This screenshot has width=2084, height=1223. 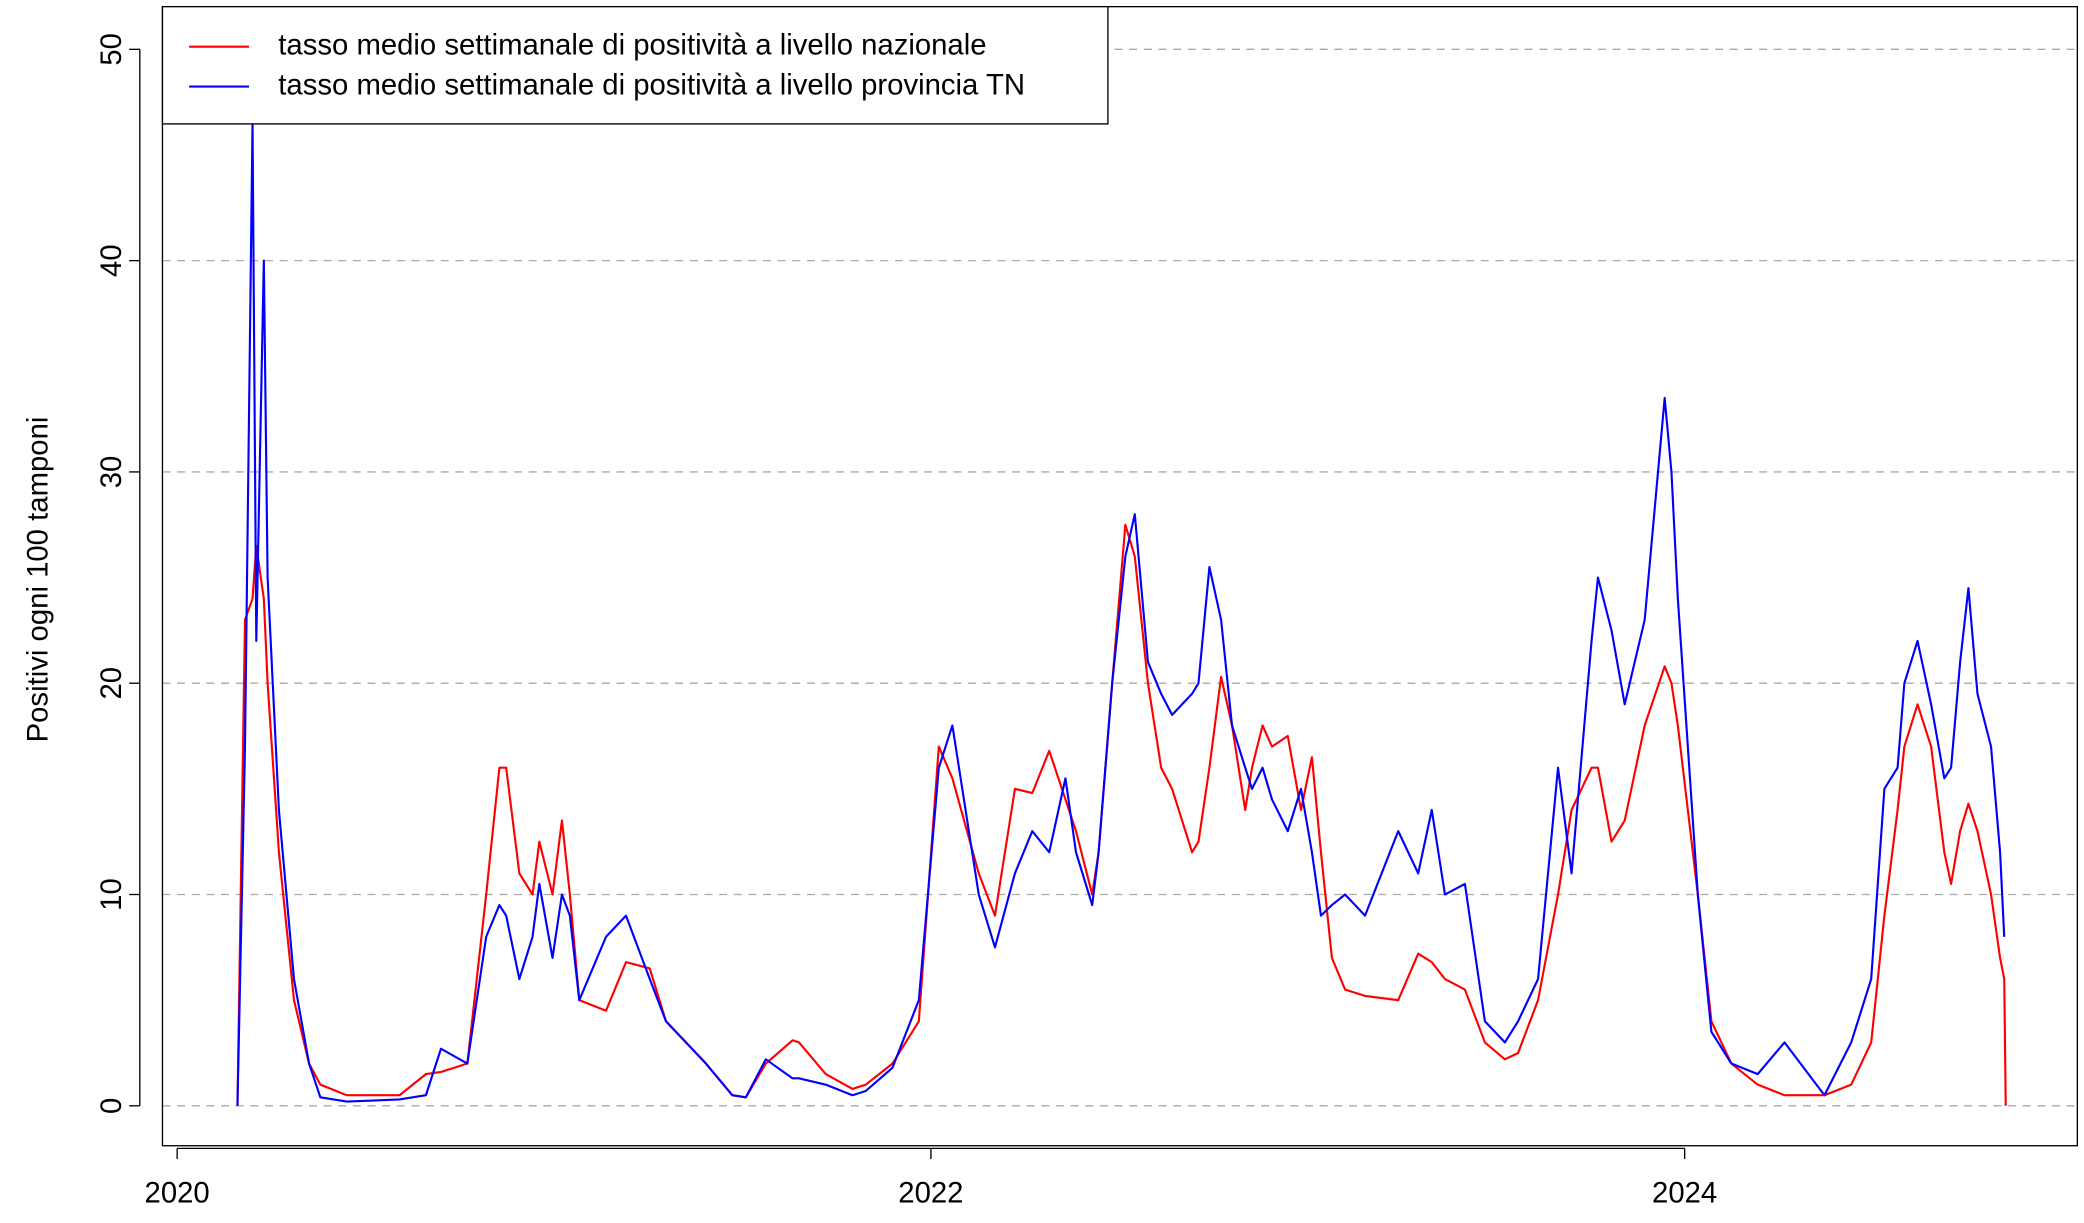 What do you see at coordinates (111, 49) in the screenshot?
I see `y-tick-label: 50` at bounding box center [111, 49].